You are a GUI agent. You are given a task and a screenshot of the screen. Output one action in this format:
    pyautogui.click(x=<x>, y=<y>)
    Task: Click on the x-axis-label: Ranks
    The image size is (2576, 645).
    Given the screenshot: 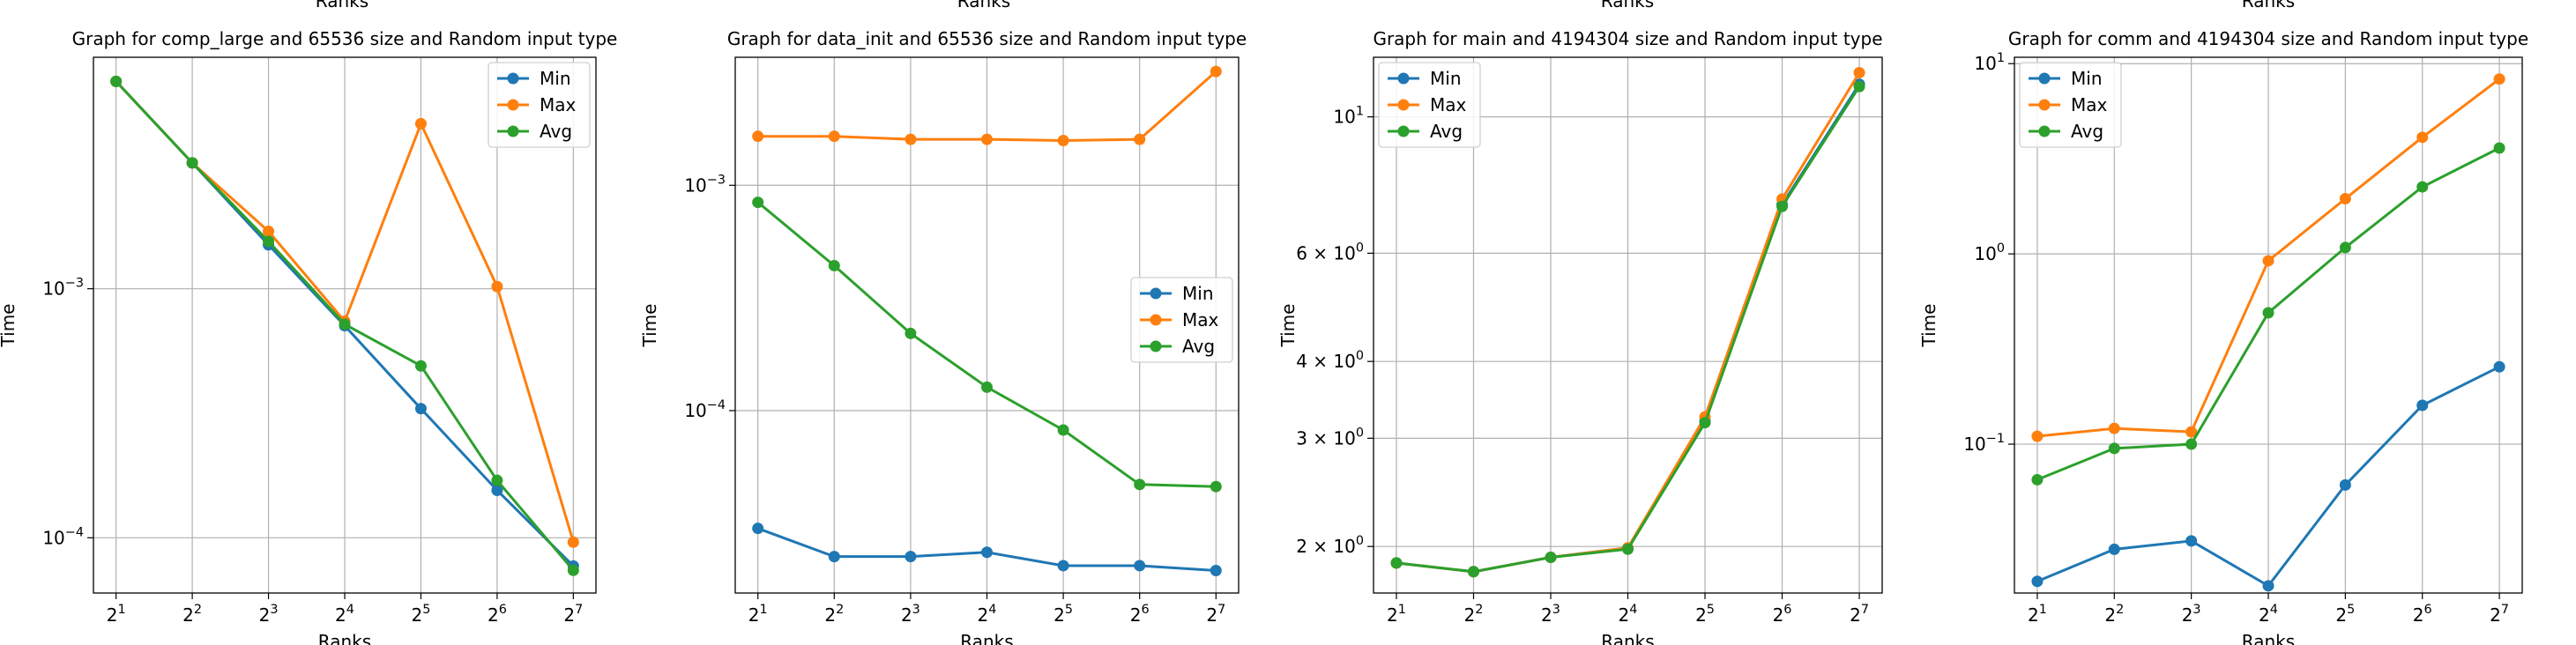 What is the action you would take?
    pyautogui.click(x=986, y=638)
    